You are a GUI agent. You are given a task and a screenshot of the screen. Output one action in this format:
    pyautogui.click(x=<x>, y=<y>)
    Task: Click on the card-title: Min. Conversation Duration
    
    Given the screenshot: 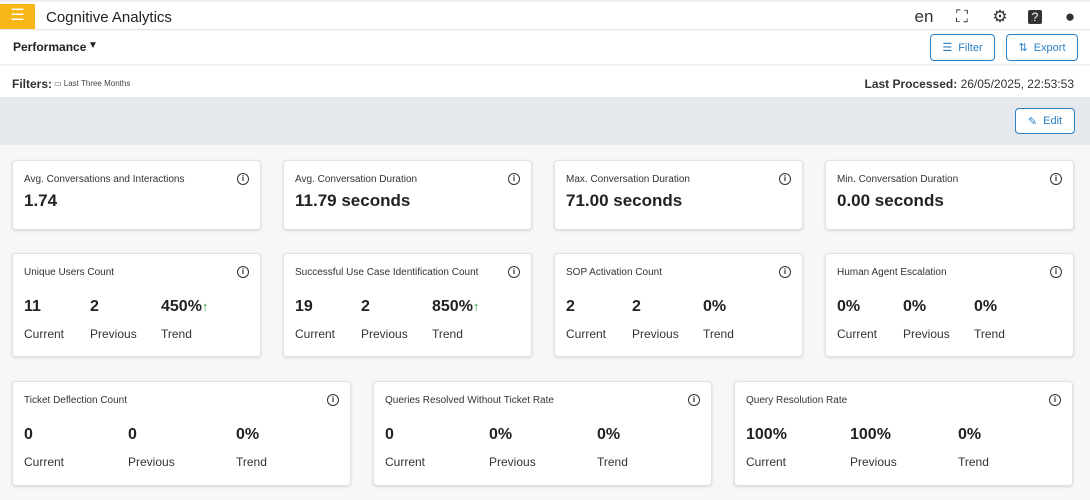 What is the action you would take?
    pyautogui.click(x=898, y=179)
    